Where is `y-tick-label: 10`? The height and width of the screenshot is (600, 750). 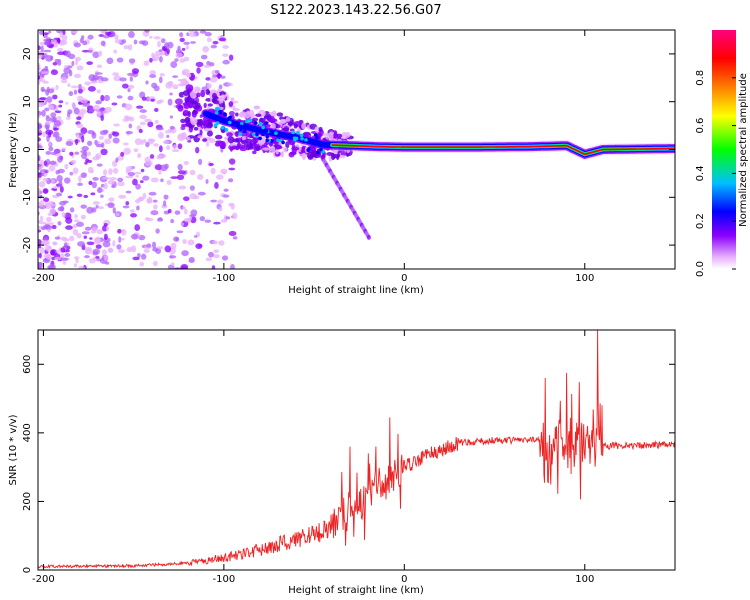
y-tick-label: 10 is located at coordinates (27, 101).